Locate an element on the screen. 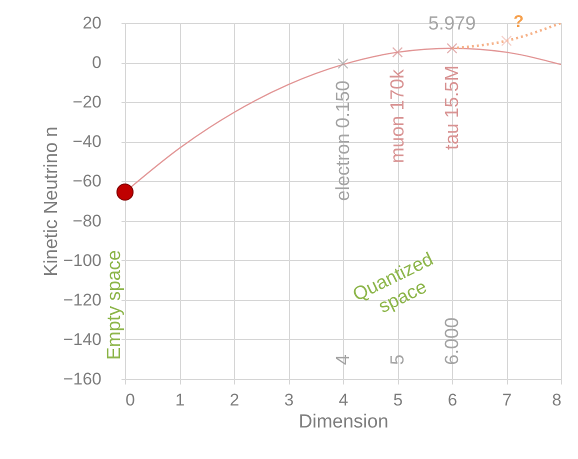 The height and width of the screenshot is (459, 578). y-tick-label: −20 is located at coordinates (87, 102).